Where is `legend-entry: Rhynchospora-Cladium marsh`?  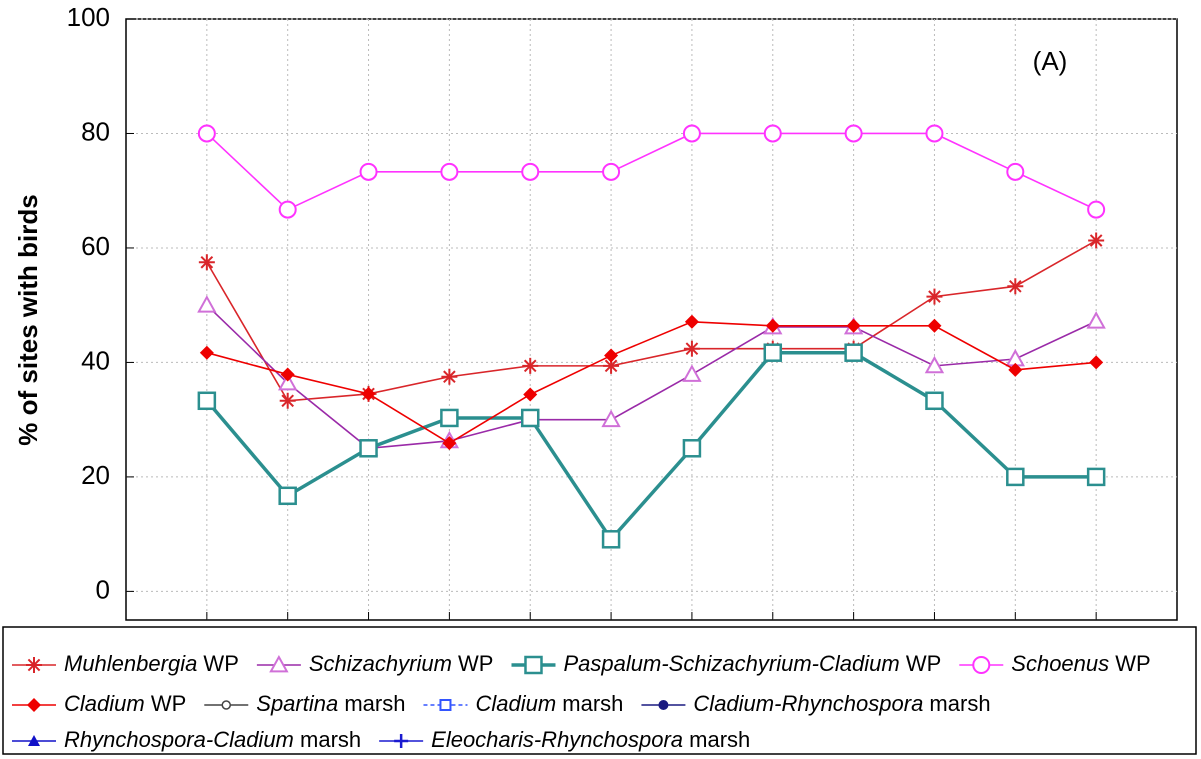
legend-entry: Rhynchospora-Cladium marsh is located at coordinates (186, 739).